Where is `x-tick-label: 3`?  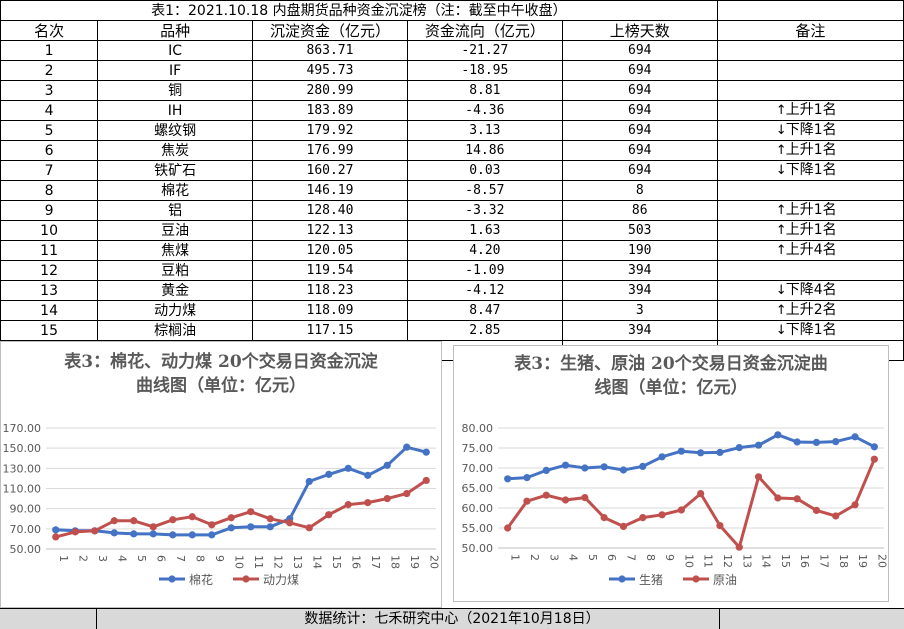 x-tick-label: 3 is located at coordinates (102, 558).